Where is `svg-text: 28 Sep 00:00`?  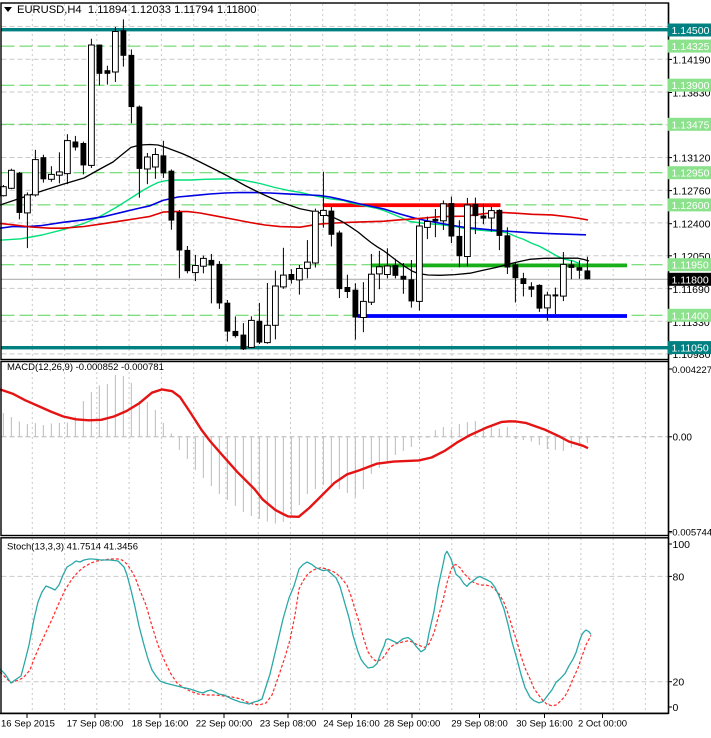
svg-text: 28 Sep 00:00 is located at coordinates (412, 724).